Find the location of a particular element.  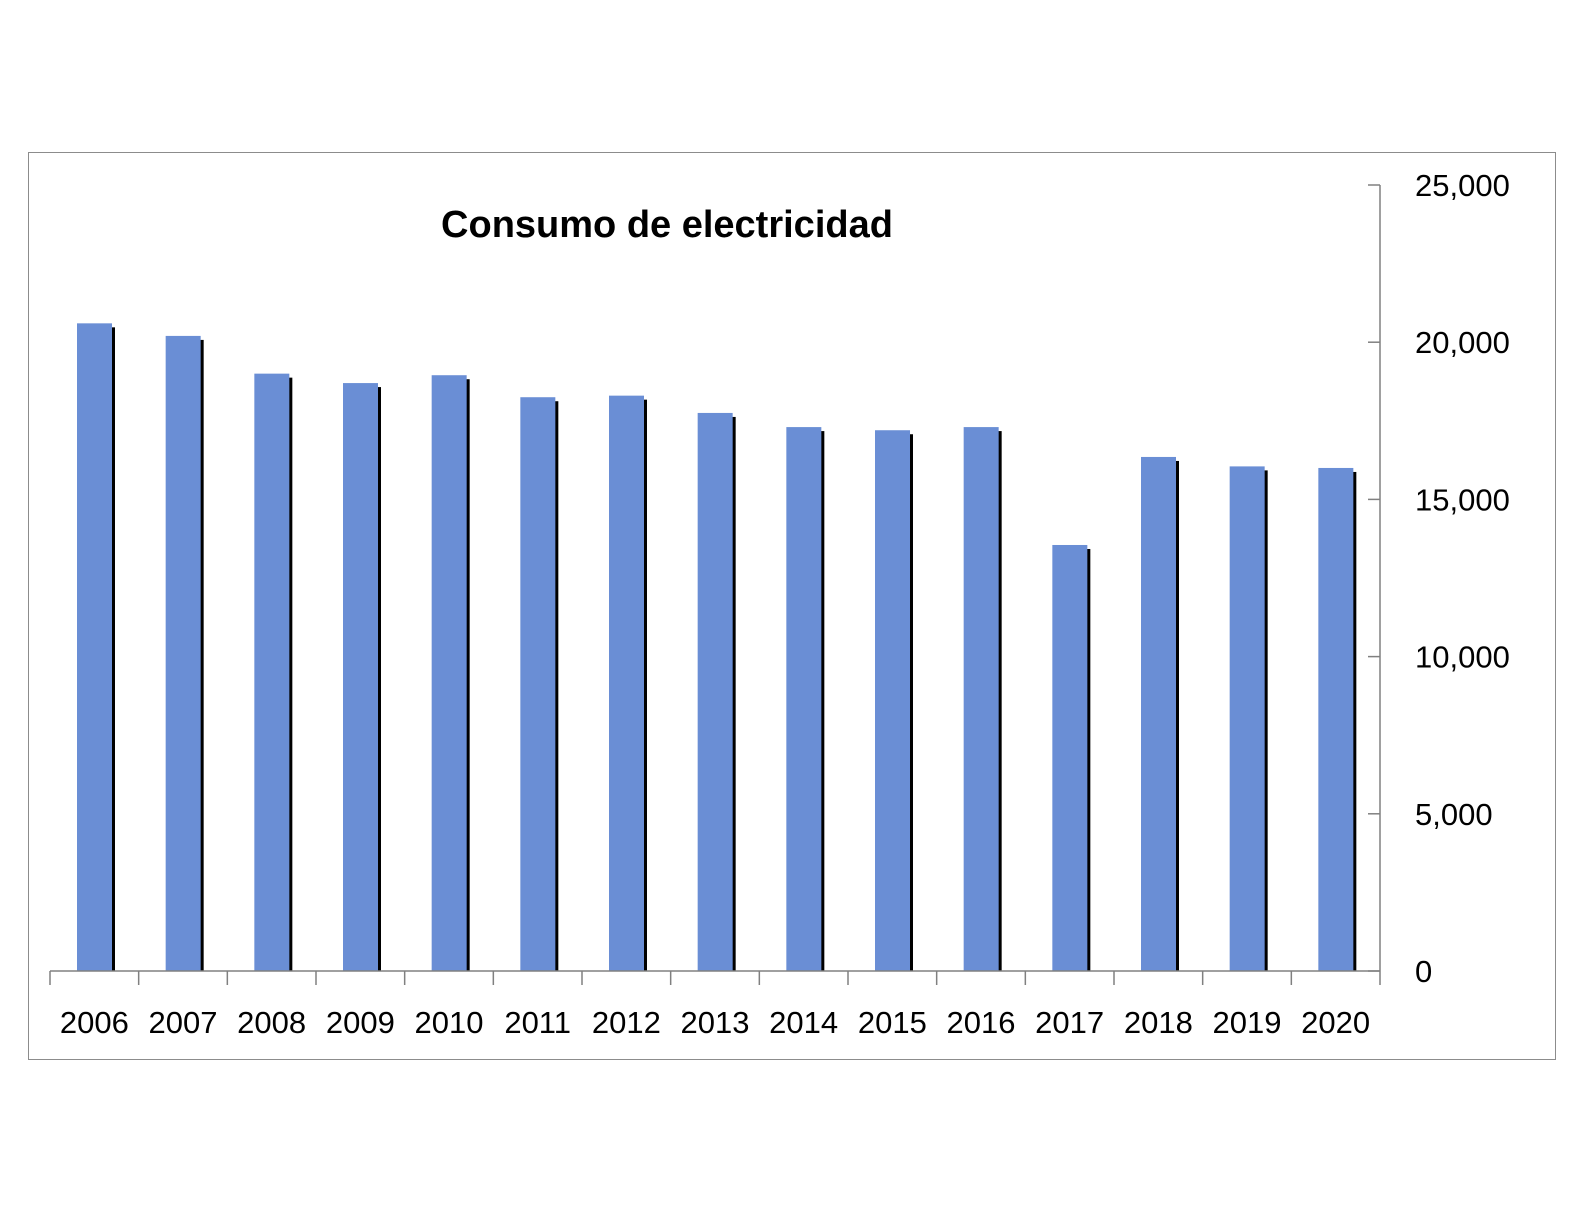

x-tick-label: 2011 is located at coordinates (537, 1022).